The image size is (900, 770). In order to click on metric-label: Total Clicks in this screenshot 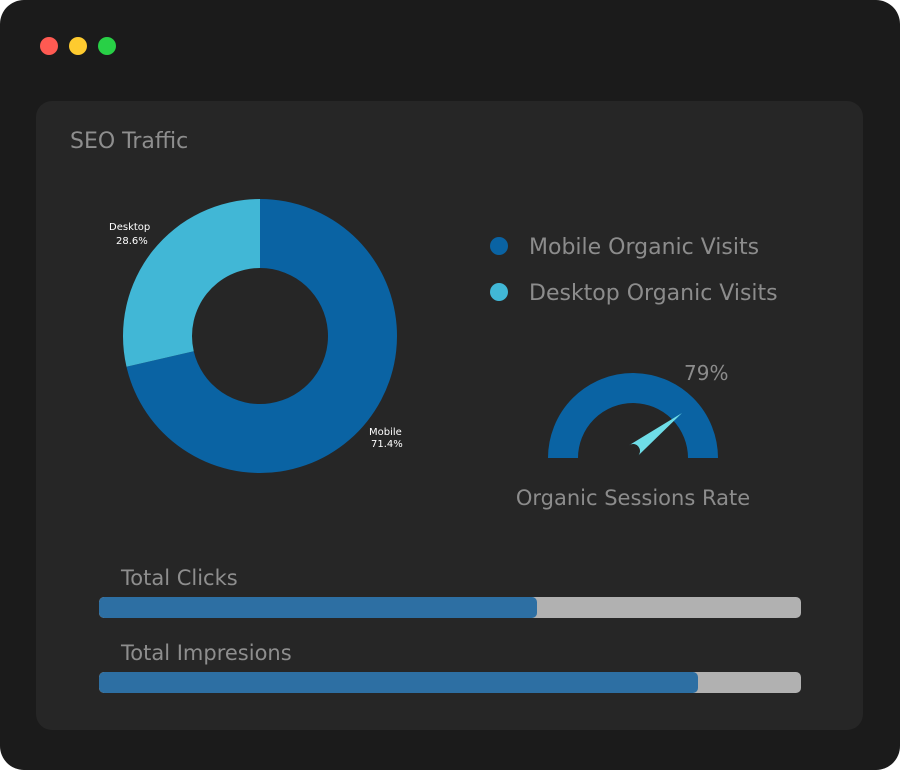, I will do `click(179, 578)`.